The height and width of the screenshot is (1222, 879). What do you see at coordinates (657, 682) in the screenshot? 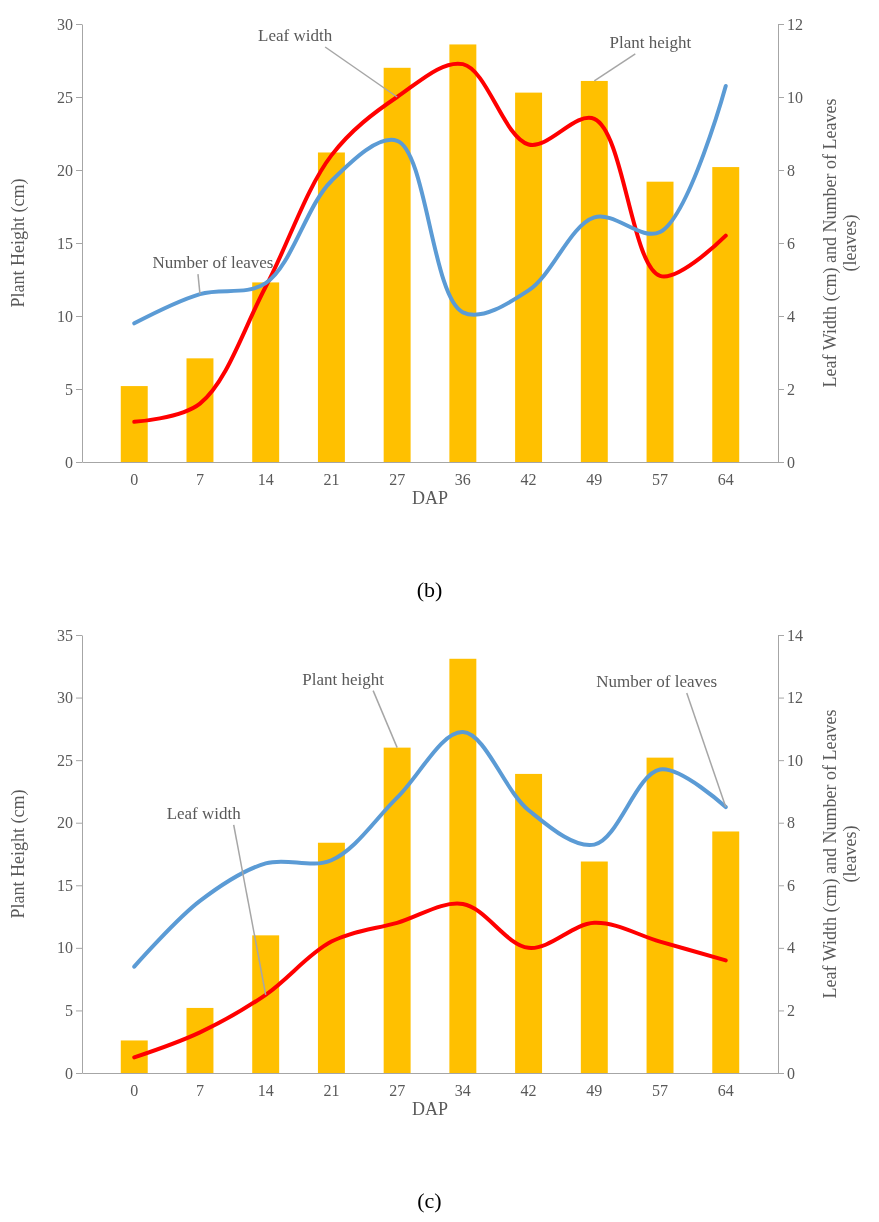
I see `text: Number of leaves` at bounding box center [657, 682].